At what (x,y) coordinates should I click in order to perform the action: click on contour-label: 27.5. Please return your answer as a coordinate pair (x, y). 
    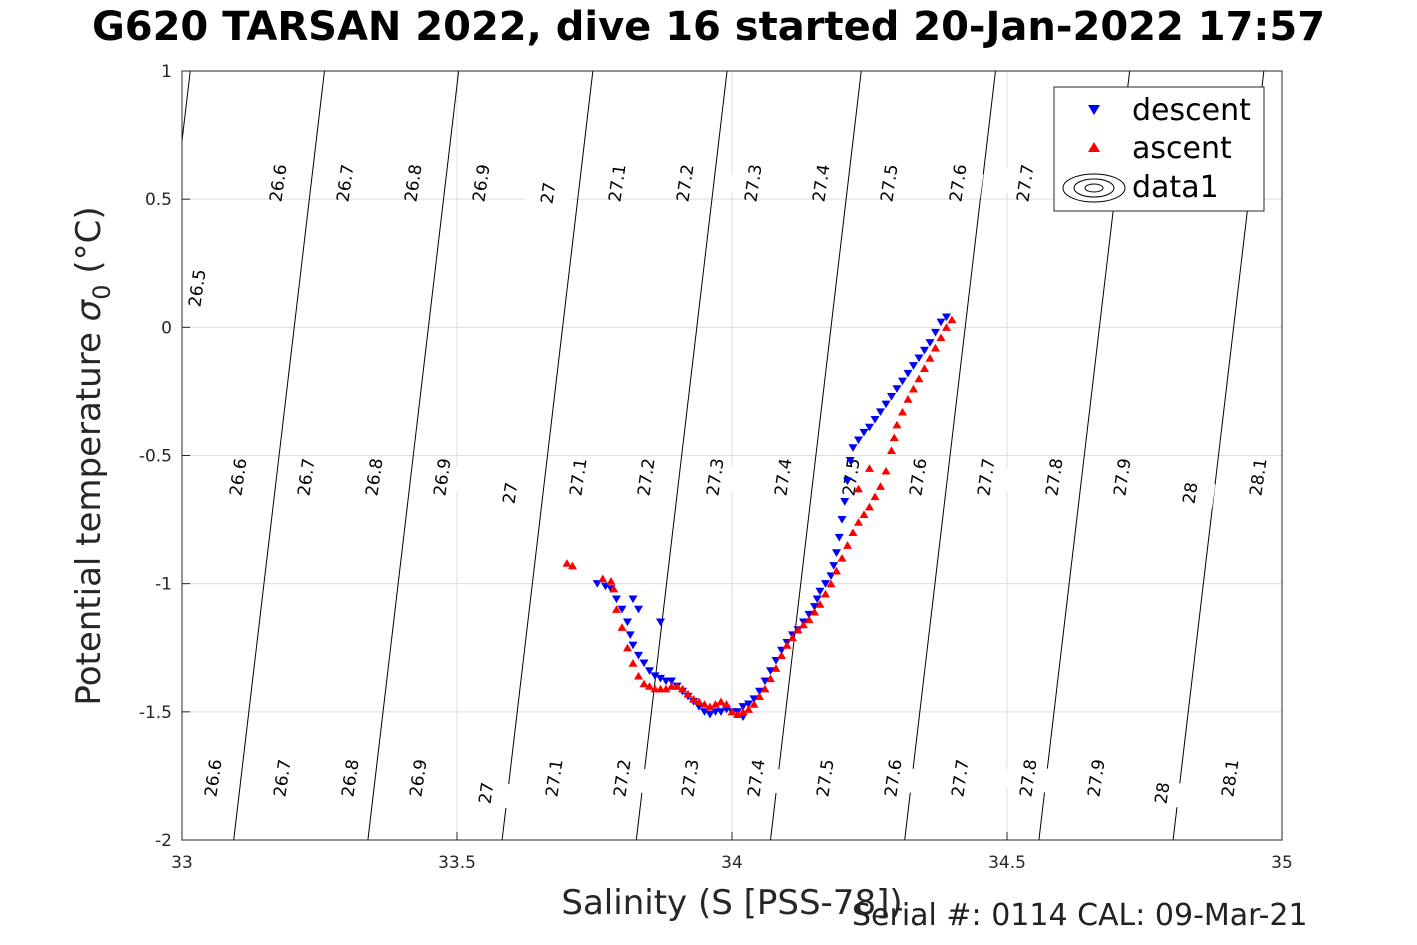
    Looking at the image, I should click on (825, 778).